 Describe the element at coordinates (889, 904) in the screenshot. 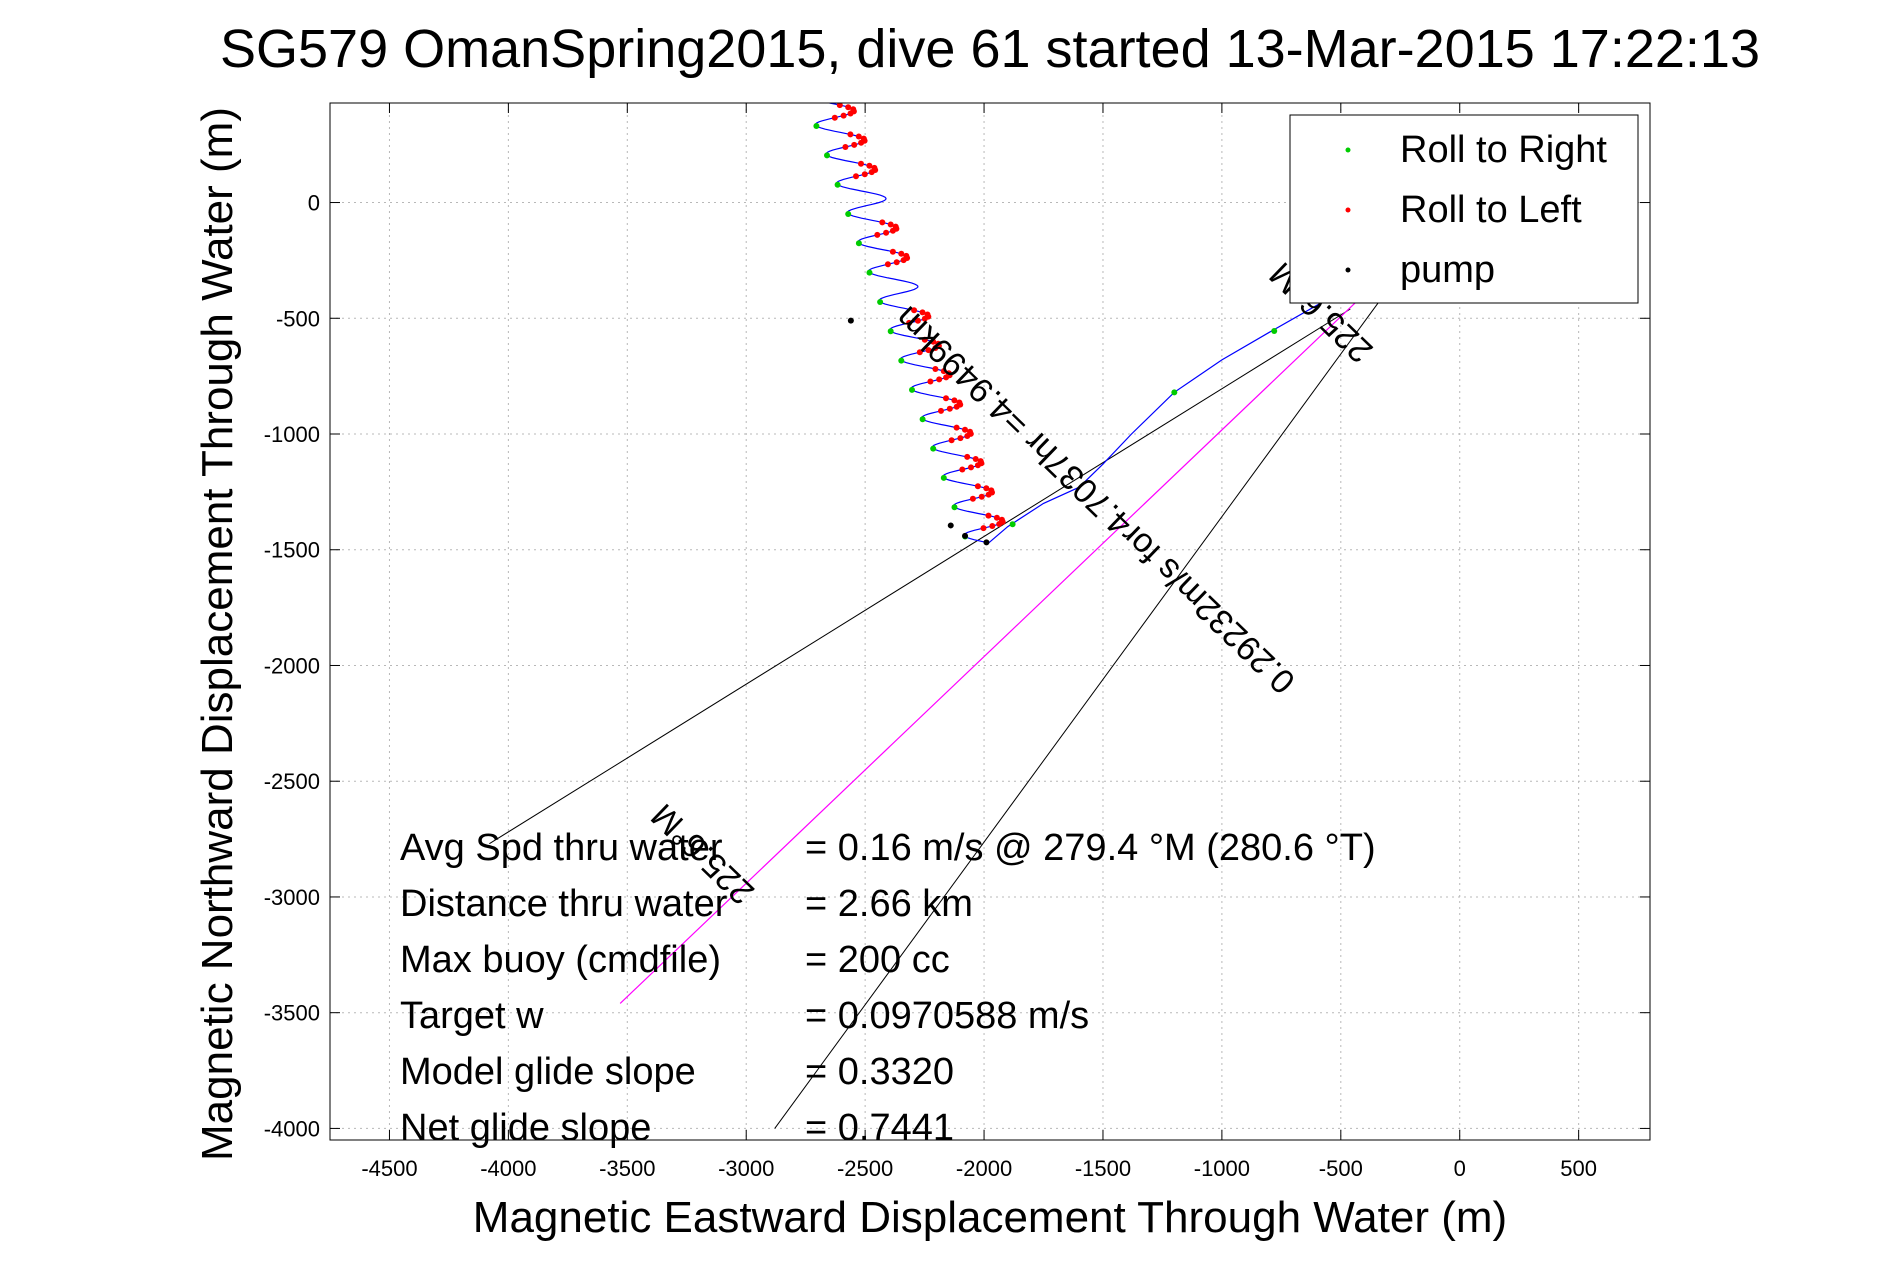

I see `annotation-value: = 2.66 km` at that location.